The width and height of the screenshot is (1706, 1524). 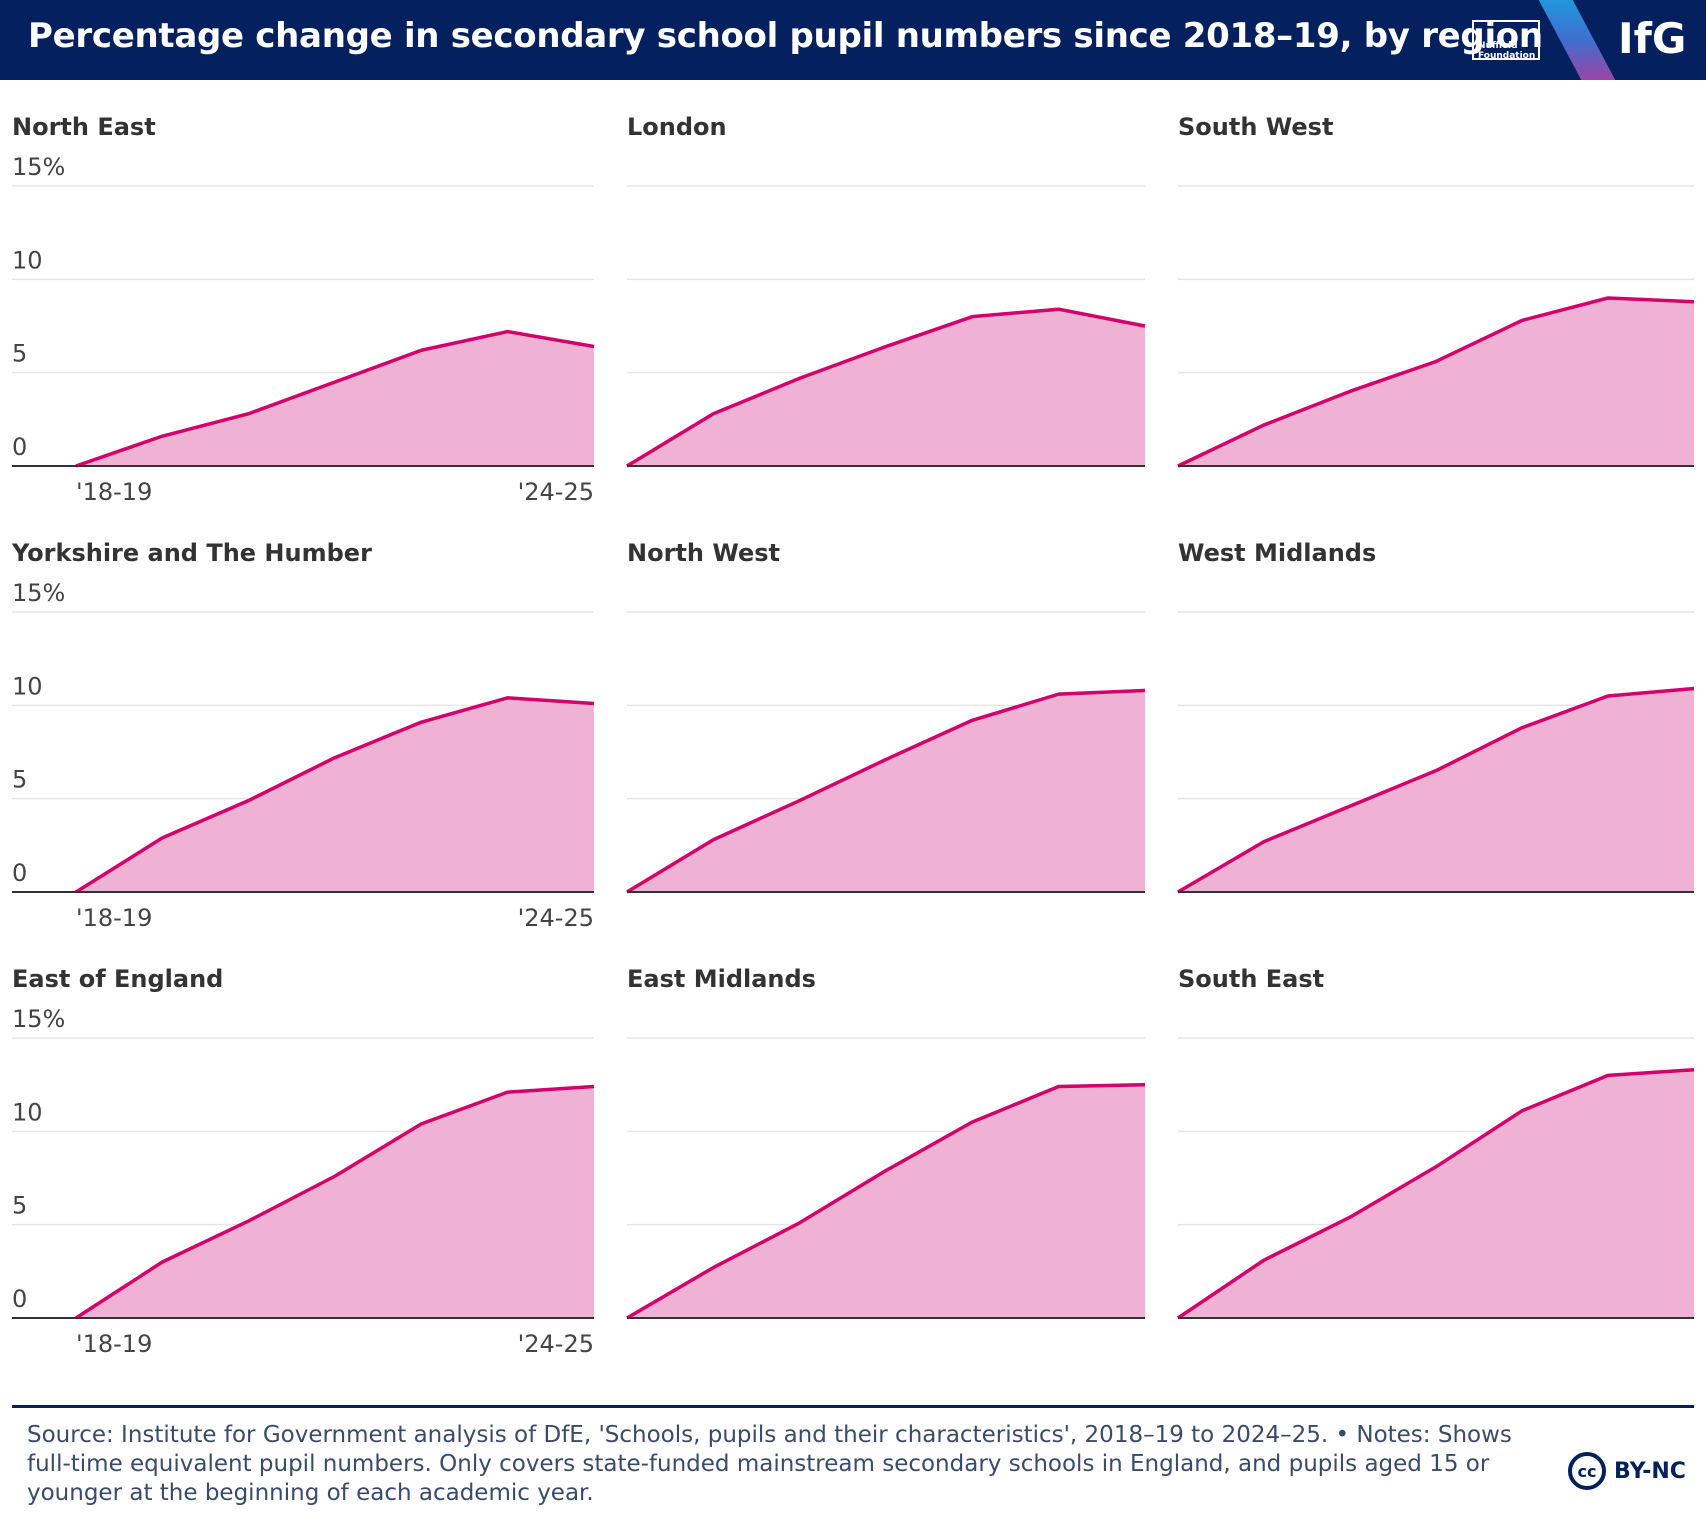 What do you see at coordinates (853, 1406) in the screenshot?
I see `footer-rule` at bounding box center [853, 1406].